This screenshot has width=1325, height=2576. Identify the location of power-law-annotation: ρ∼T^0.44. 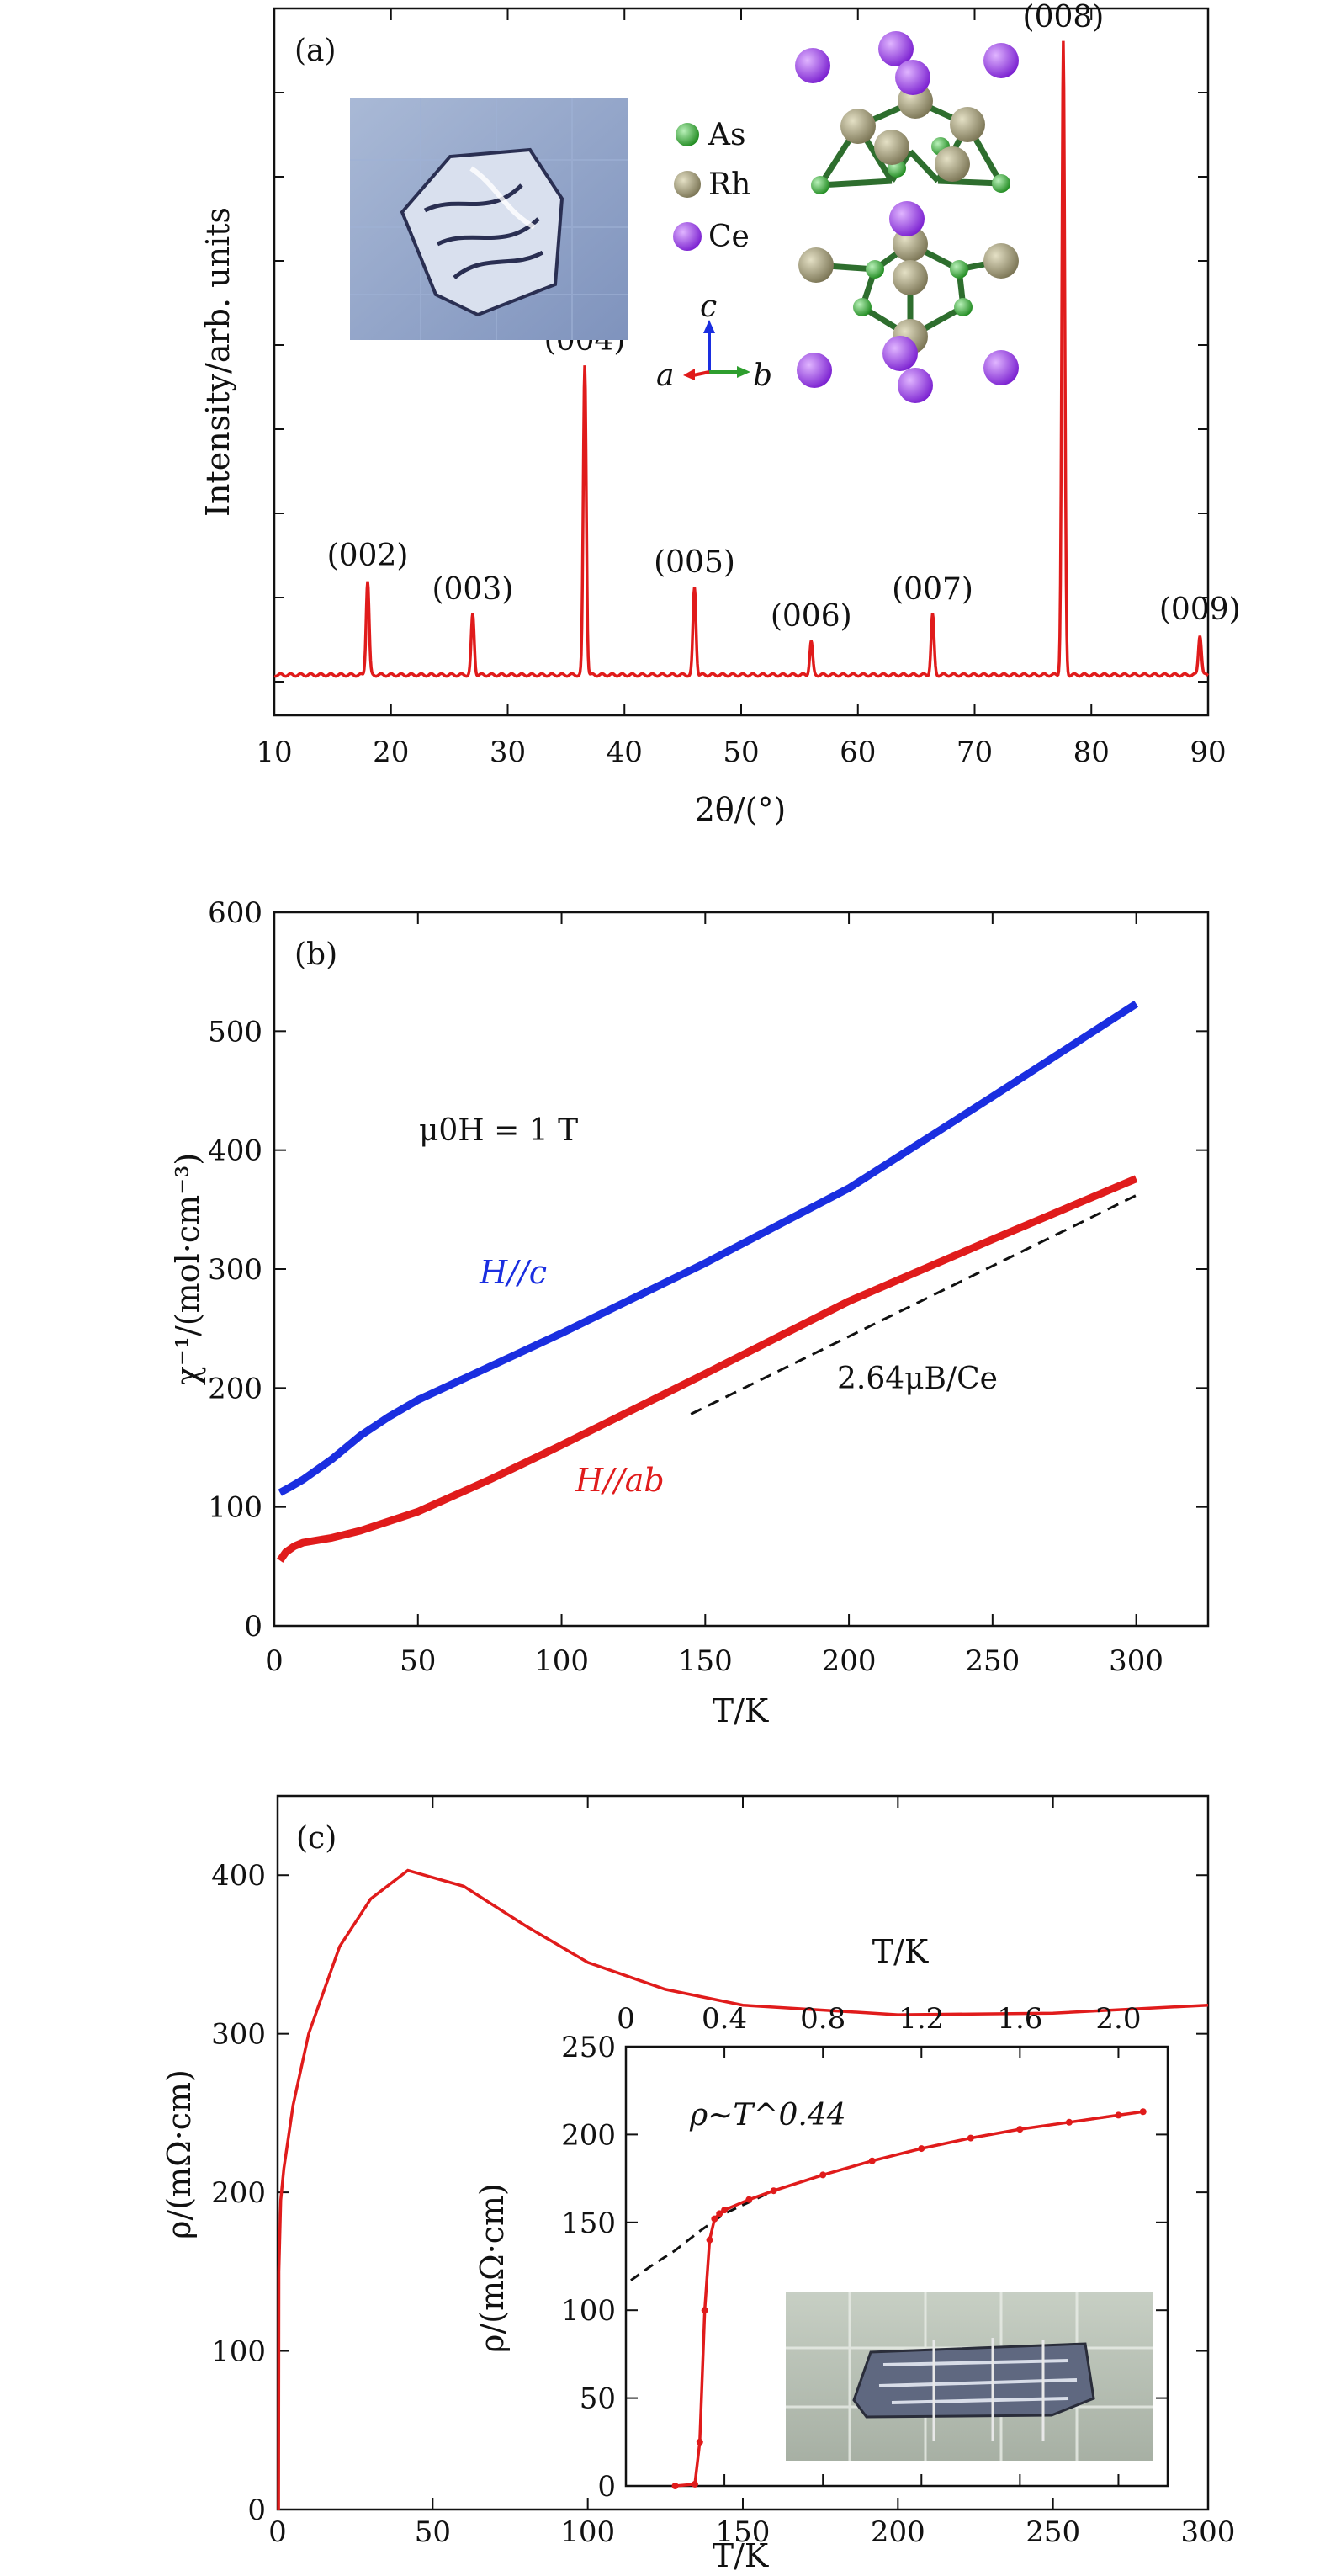
(767, 2115).